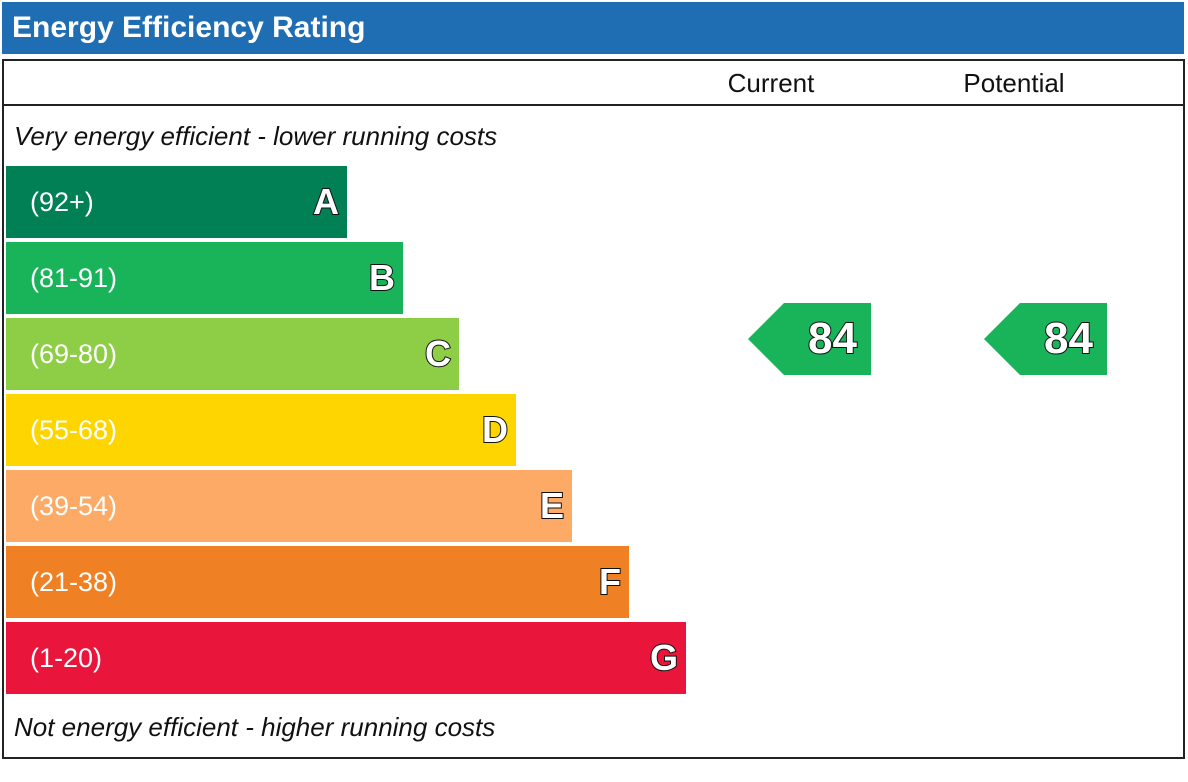  Describe the element at coordinates (610, 581) in the screenshot. I see `band-letter-label: F` at that location.